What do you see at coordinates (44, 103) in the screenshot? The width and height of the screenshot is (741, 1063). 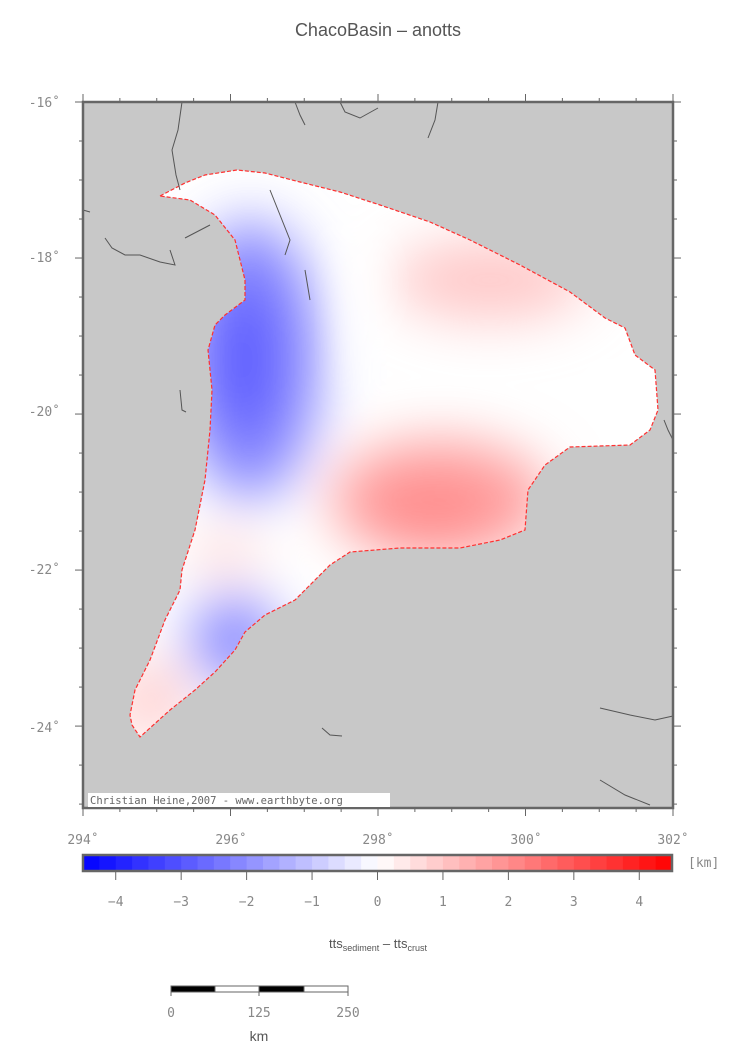 I see `lat-label: -16˚` at bounding box center [44, 103].